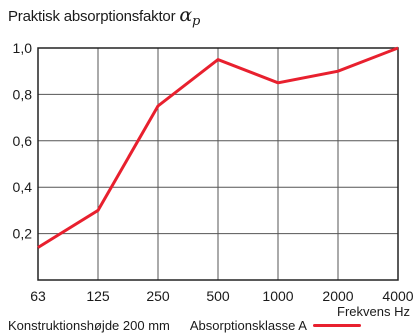  What do you see at coordinates (373, 311) in the screenshot?
I see `x-axis-label: Frekvens Hz` at bounding box center [373, 311].